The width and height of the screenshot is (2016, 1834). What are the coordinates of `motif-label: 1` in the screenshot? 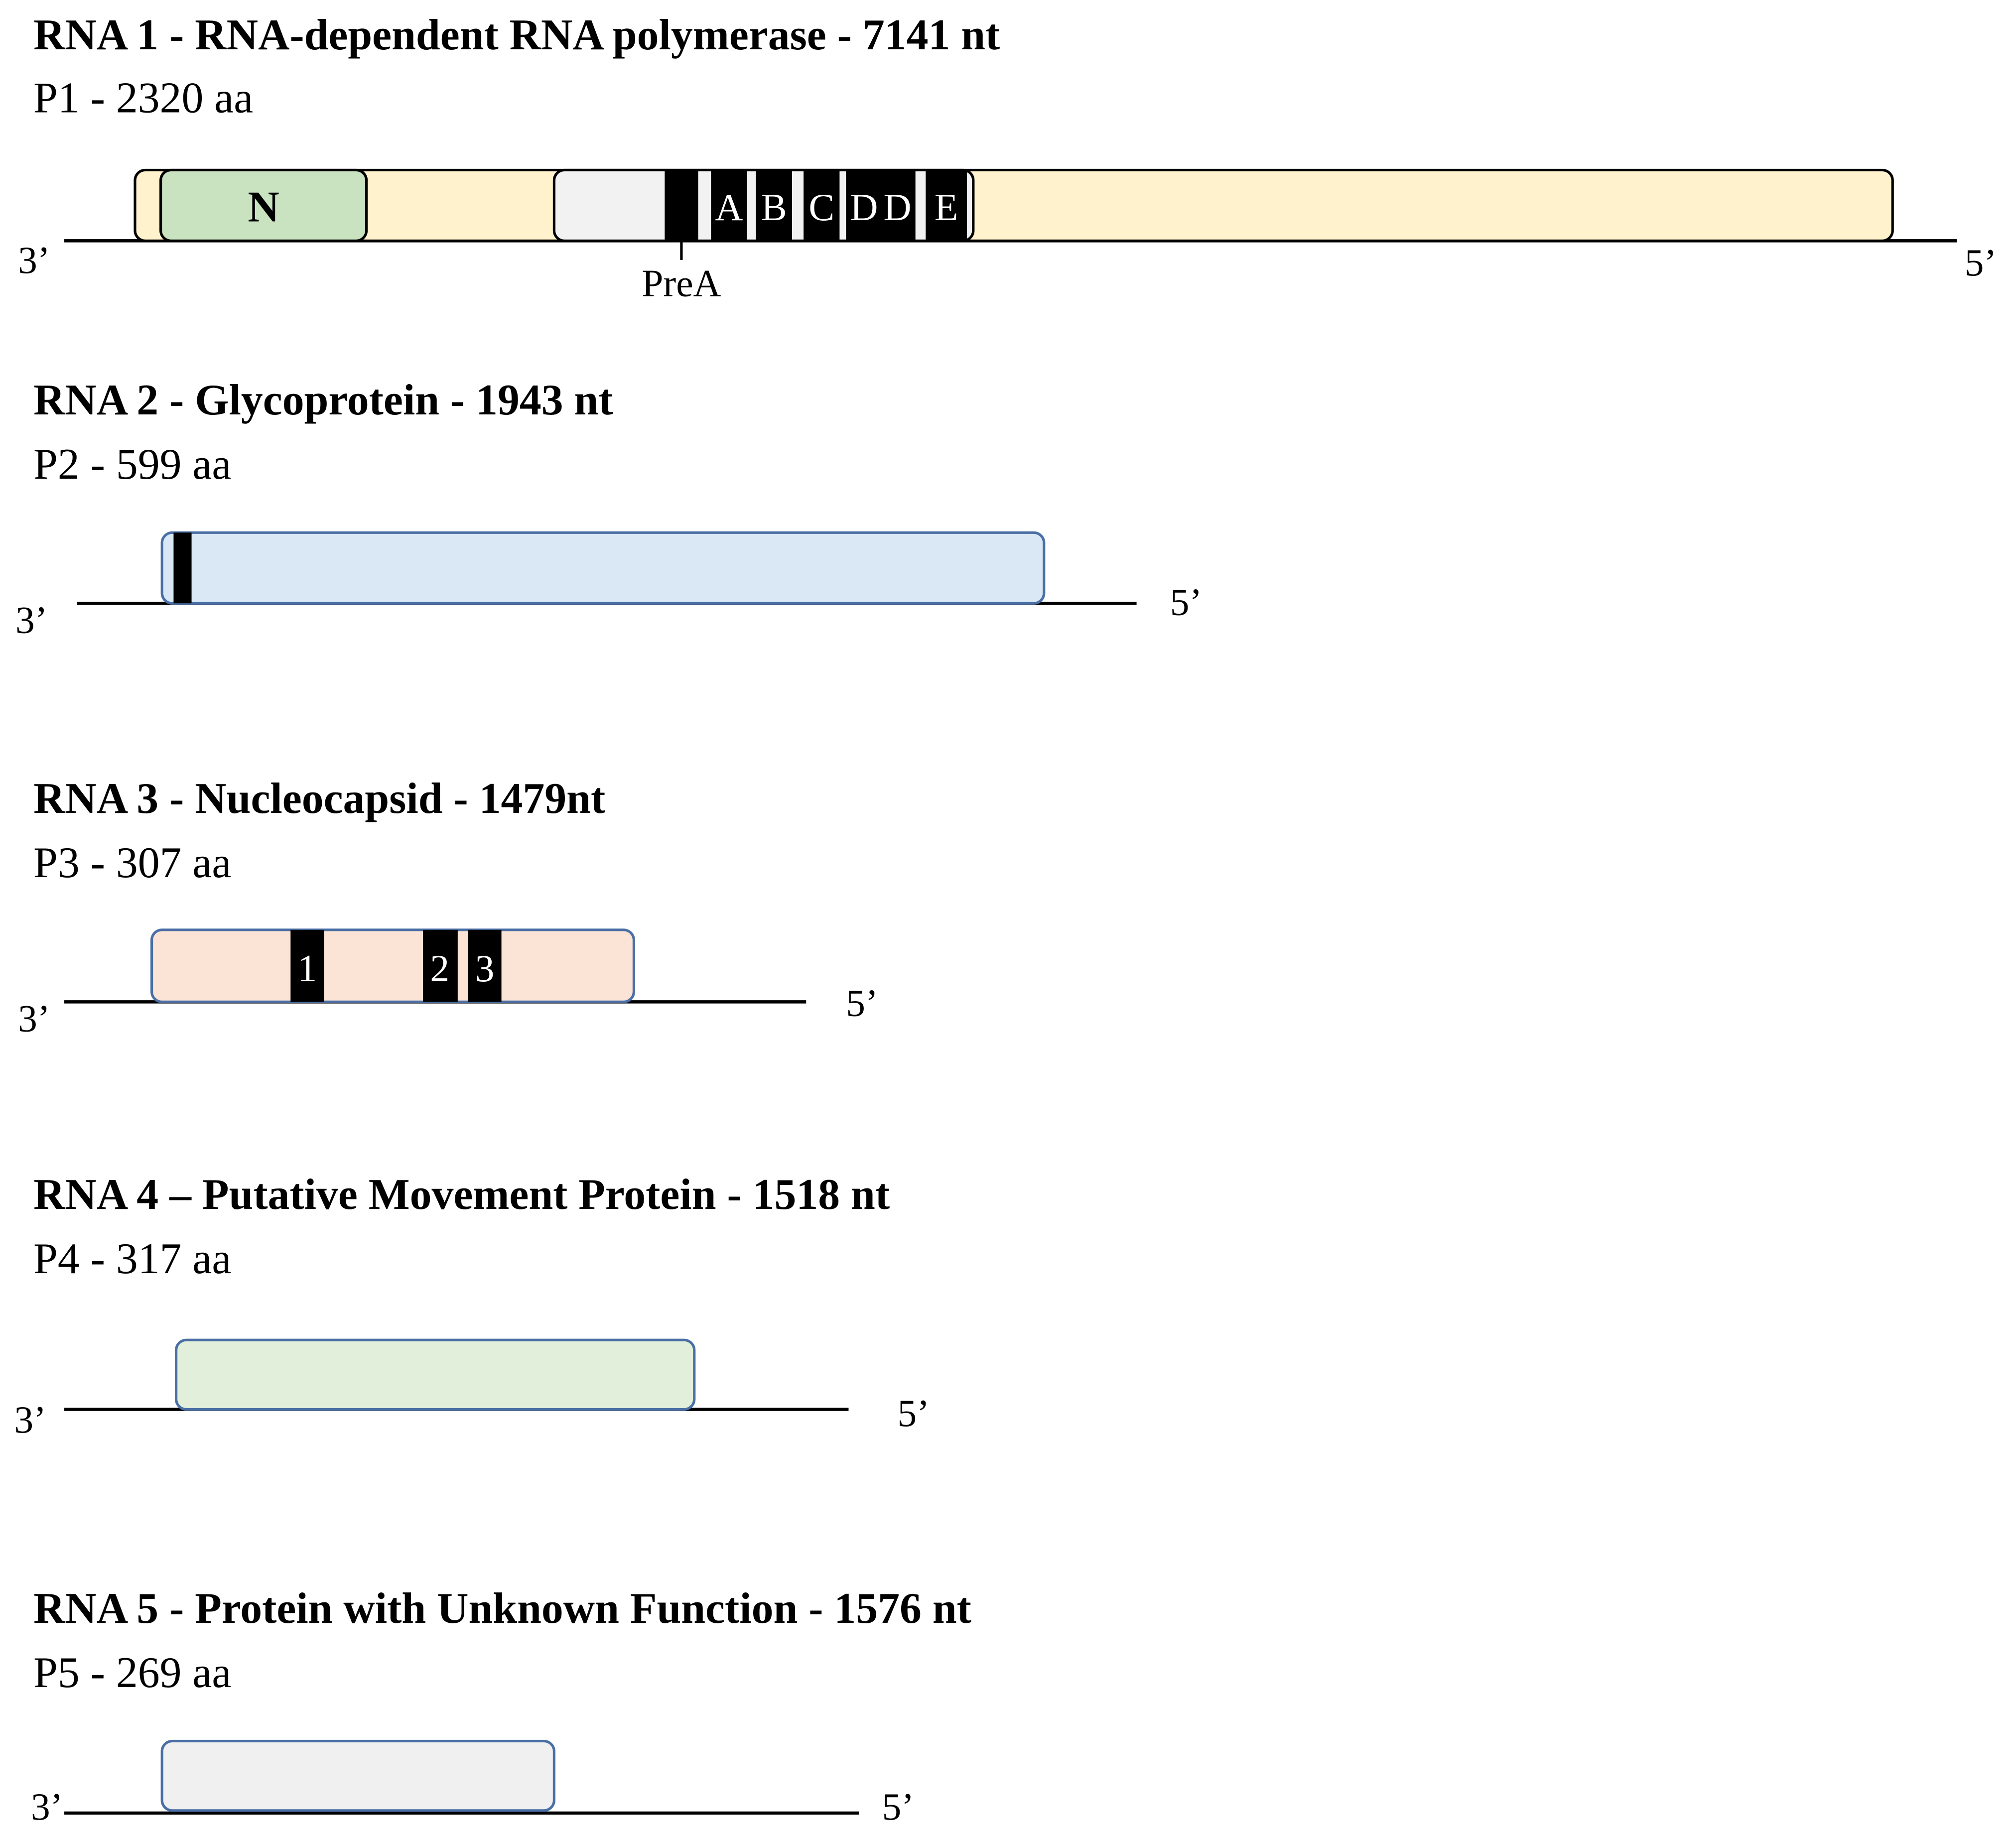 It's located at (307, 968).